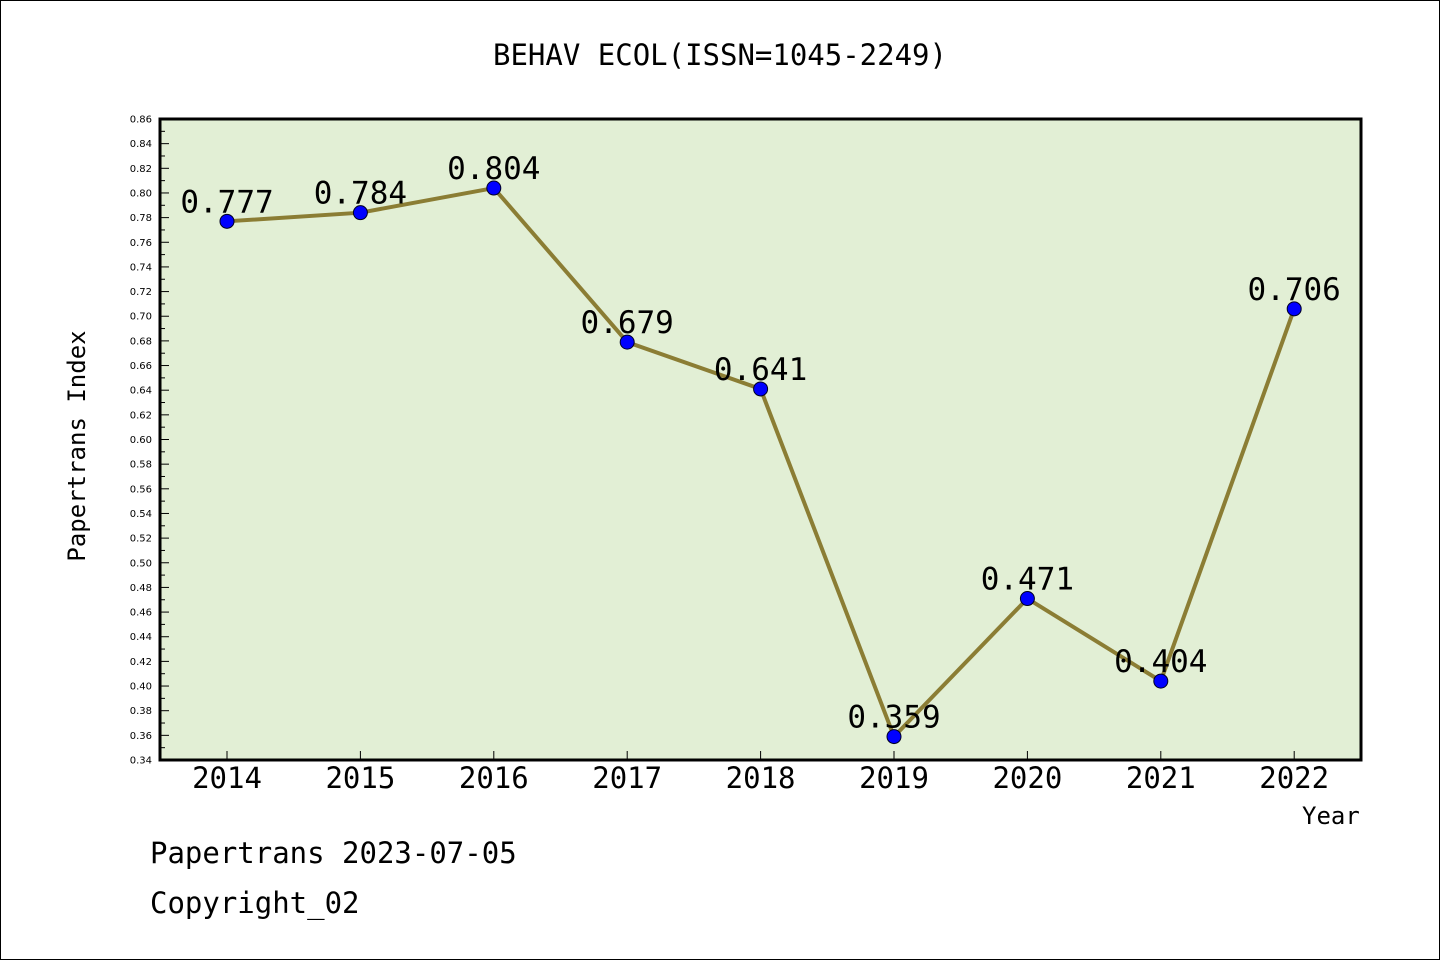 This screenshot has width=1440, height=960. I want to click on y-tick-label: 0.56, so click(141, 489).